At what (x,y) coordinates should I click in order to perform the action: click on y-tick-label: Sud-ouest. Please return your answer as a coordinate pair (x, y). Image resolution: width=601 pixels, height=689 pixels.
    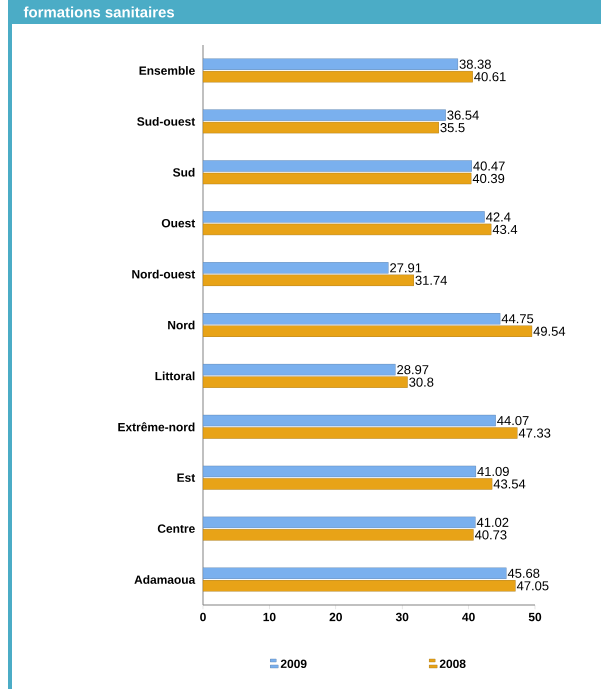
    Looking at the image, I should click on (166, 121).